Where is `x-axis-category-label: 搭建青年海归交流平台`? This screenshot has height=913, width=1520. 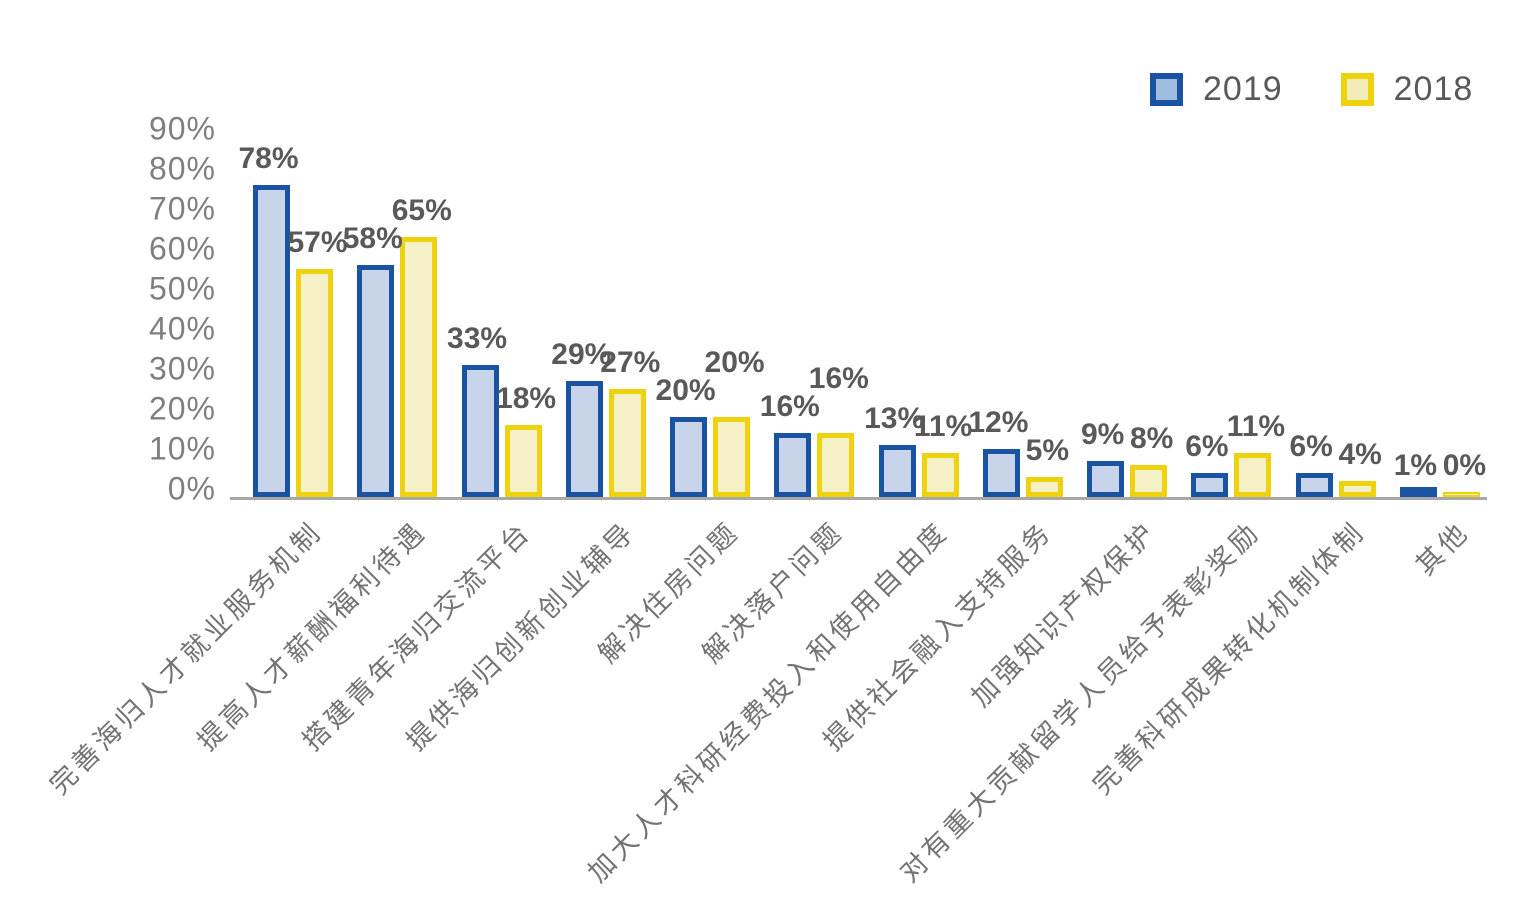 x-axis-category-label: 搭建青年海归交流平台 is located at coordinates (416, 636).